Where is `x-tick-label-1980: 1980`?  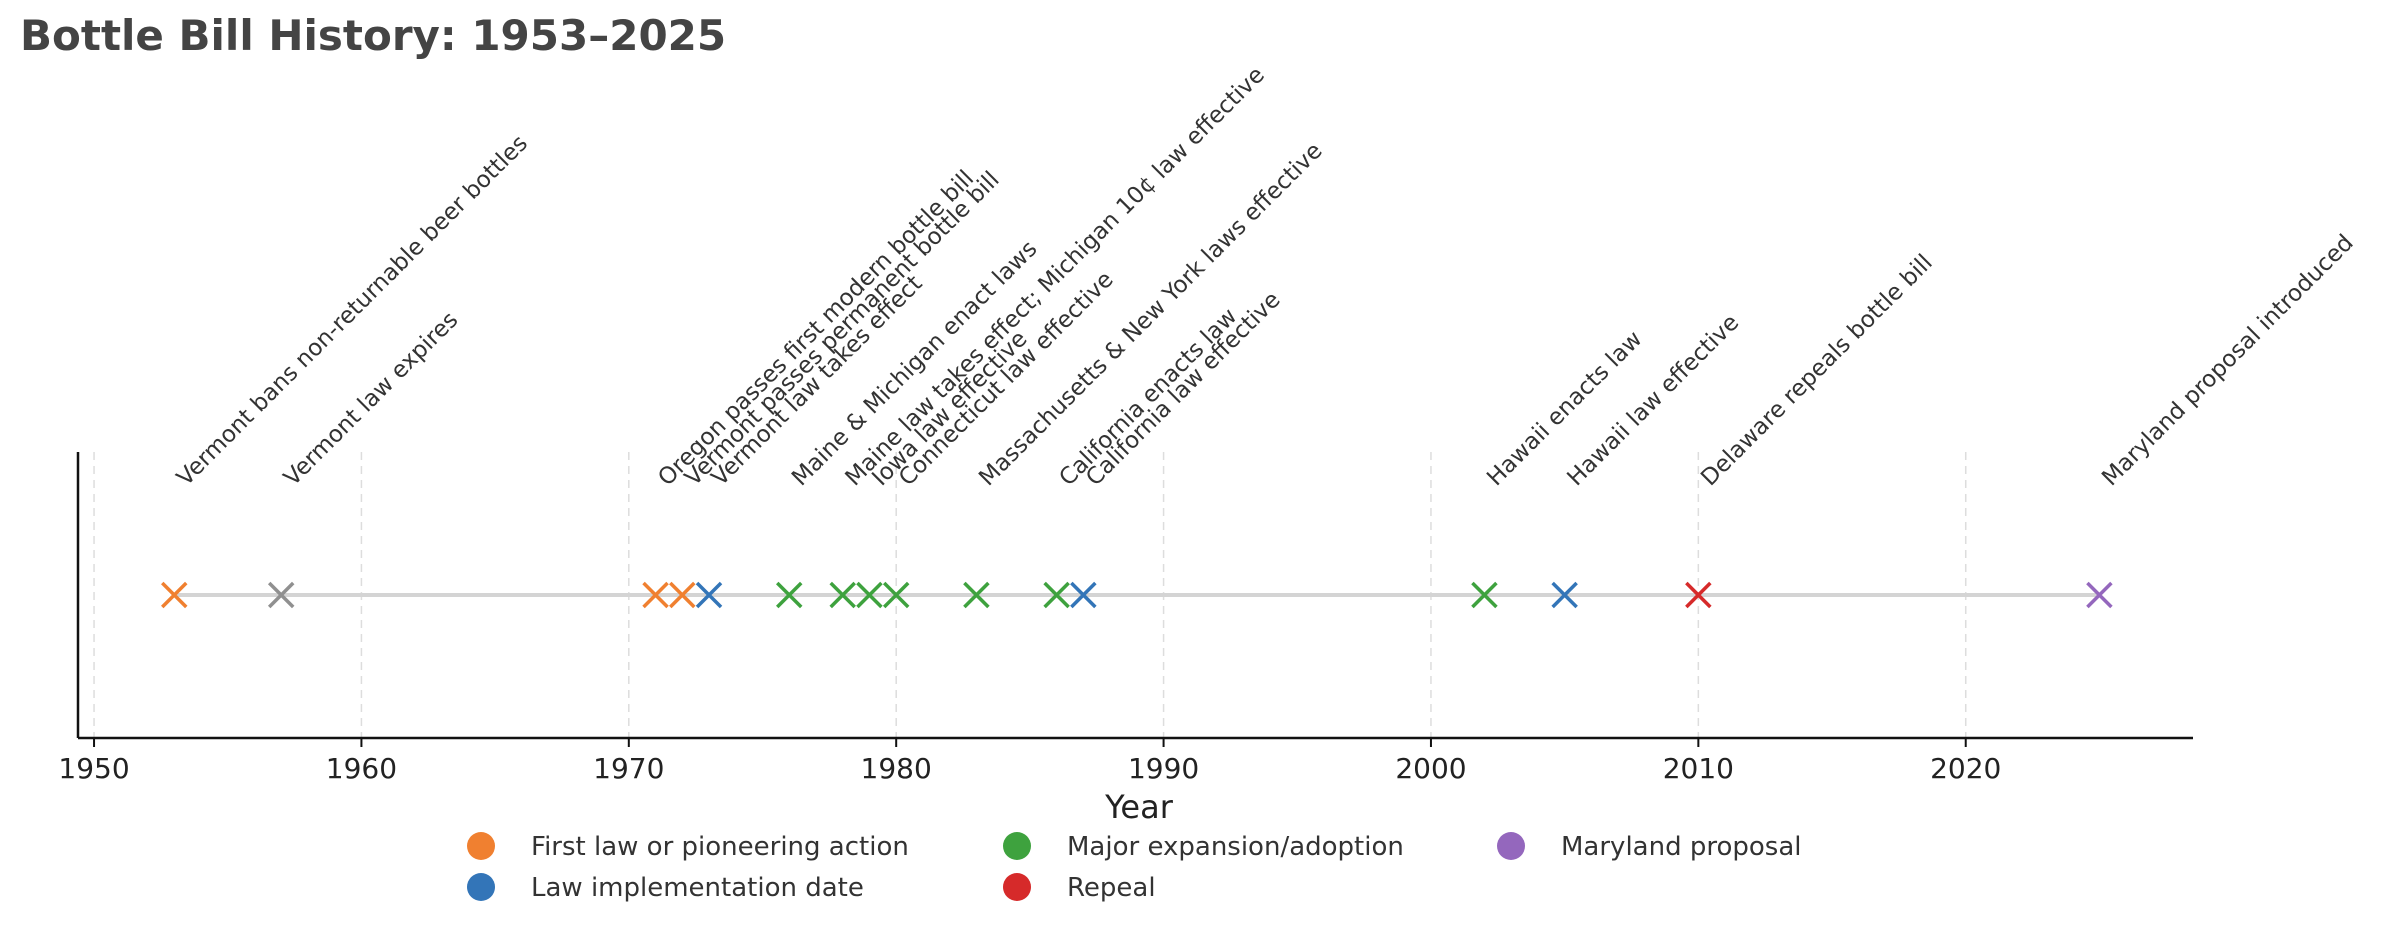 x-tick-label-1980: 1980 is located at coordinates (896, 768).